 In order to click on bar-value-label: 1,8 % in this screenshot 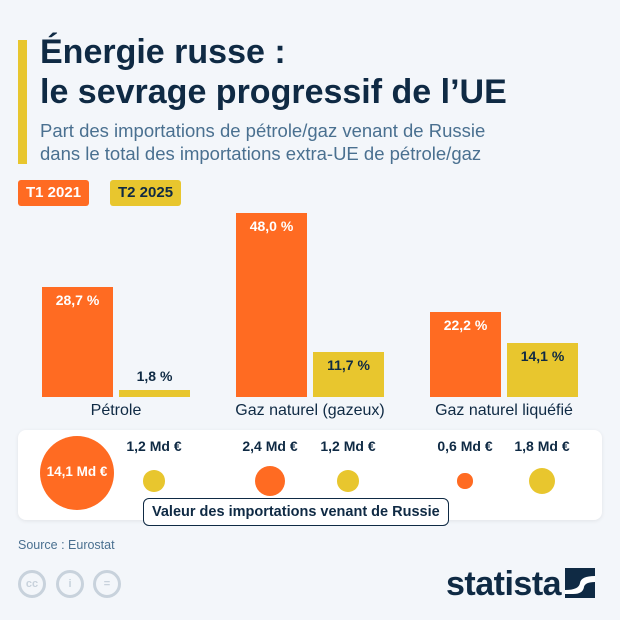, I will do `click(154, 376)`.